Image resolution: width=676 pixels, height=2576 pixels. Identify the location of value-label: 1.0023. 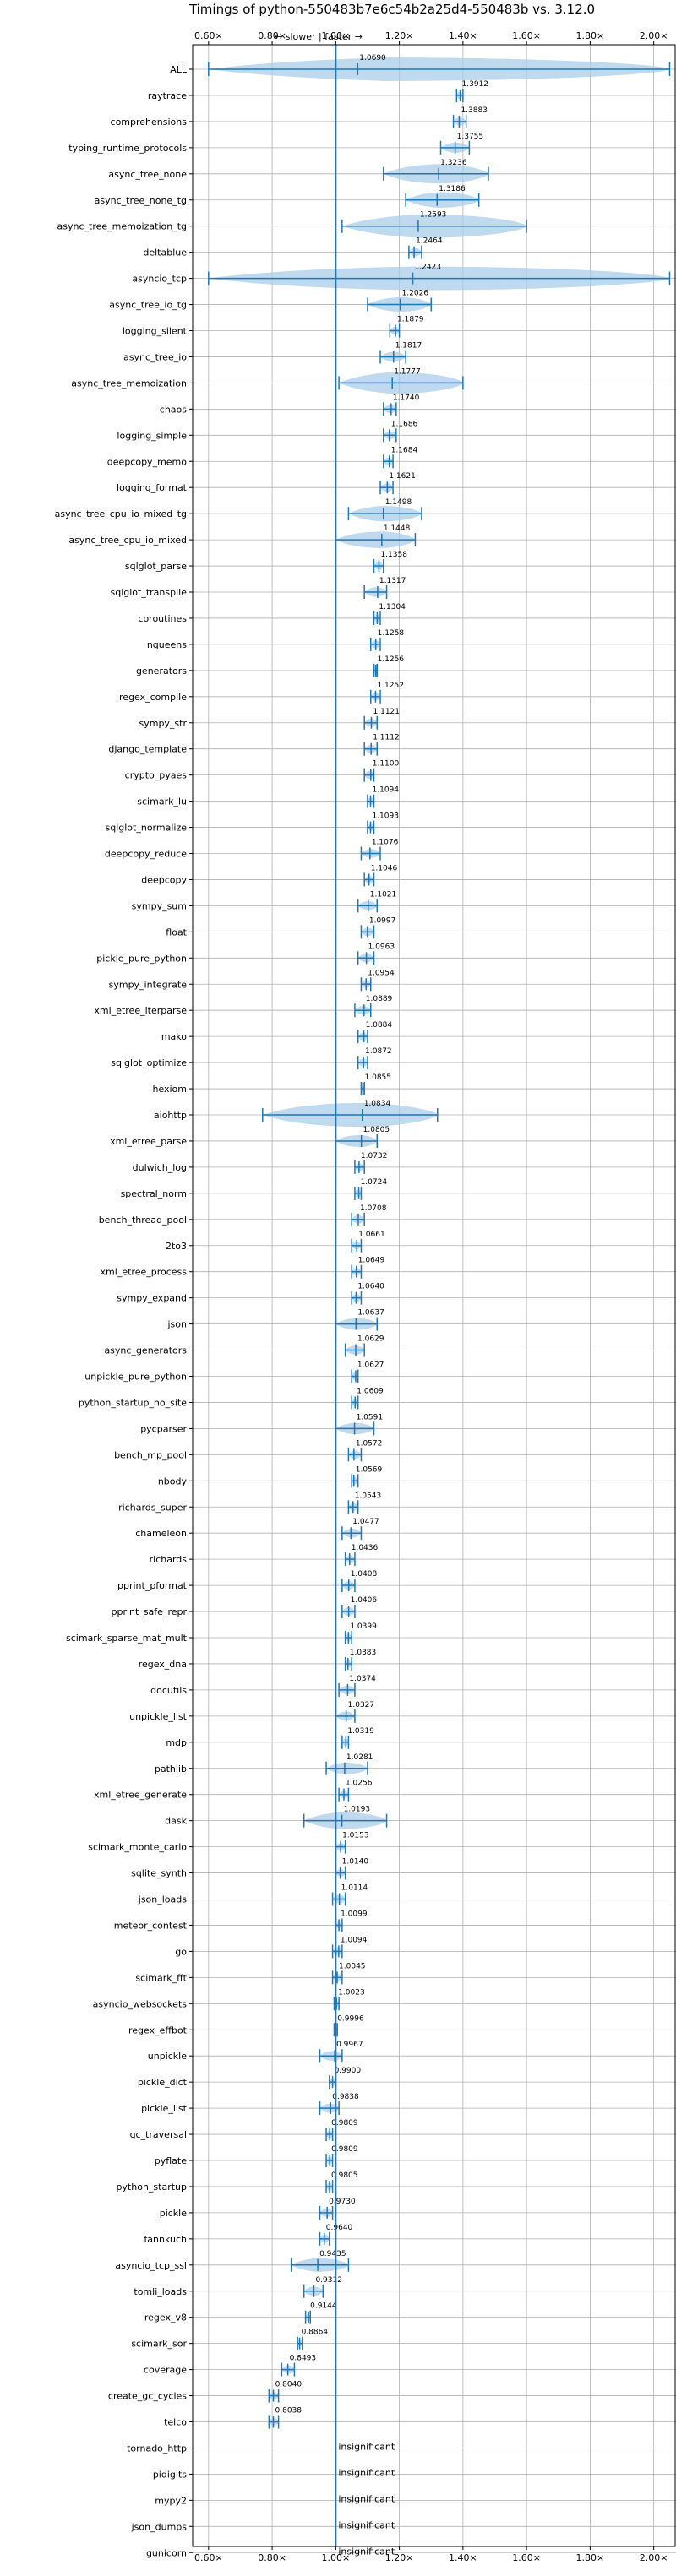
(351, 1992).